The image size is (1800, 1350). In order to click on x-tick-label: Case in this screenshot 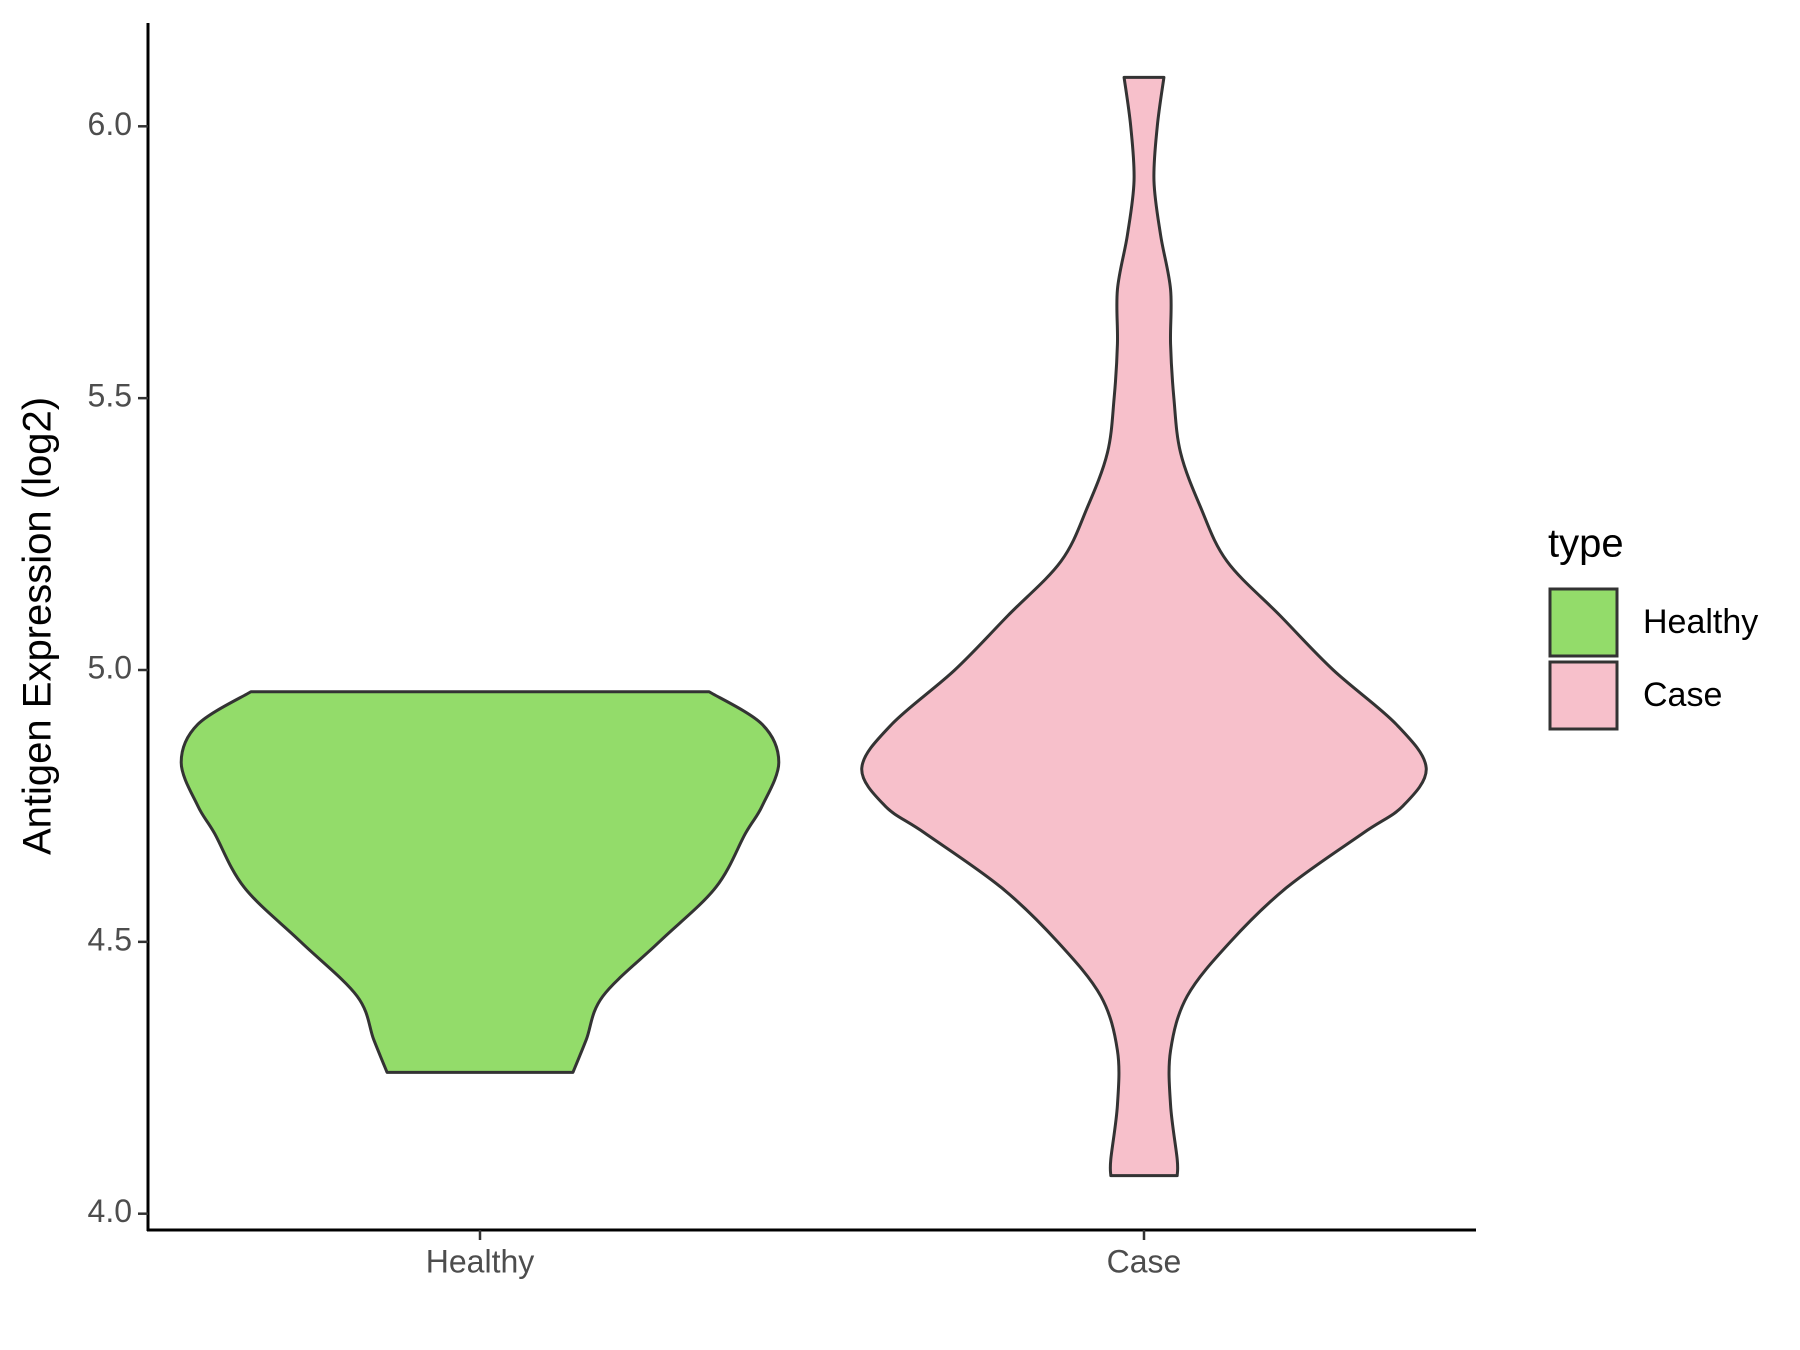, I will do `click(1144, 1261)`.